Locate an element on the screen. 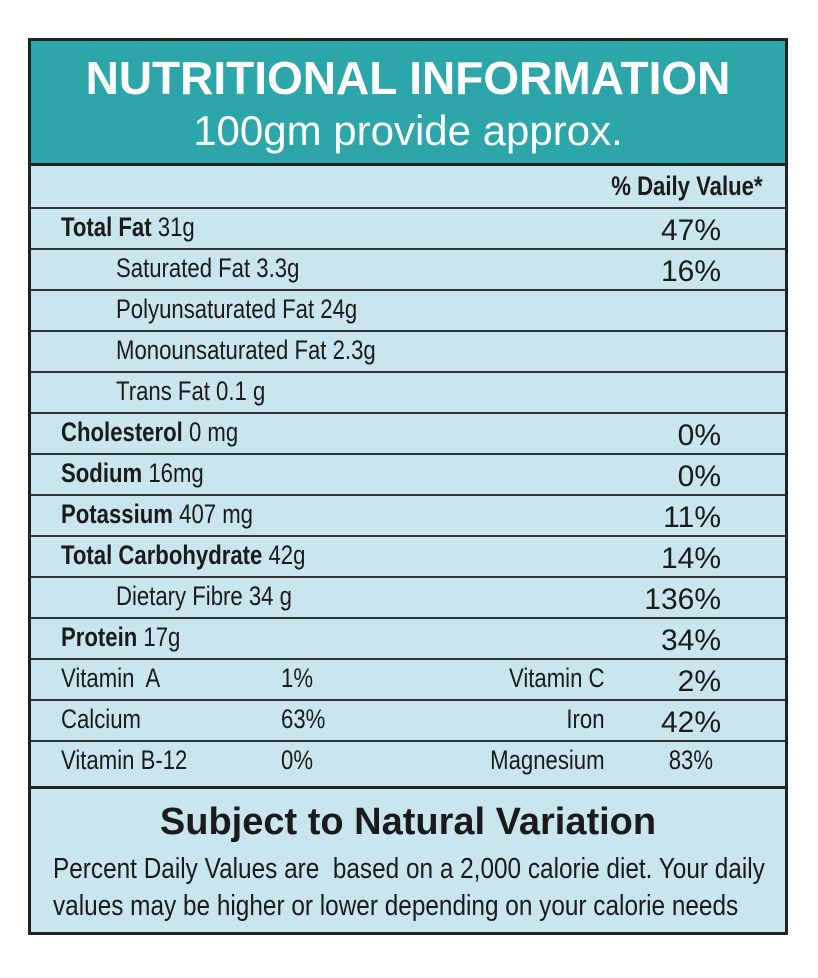  nutrient-name: Sodium is located at coordinates (102, 473).